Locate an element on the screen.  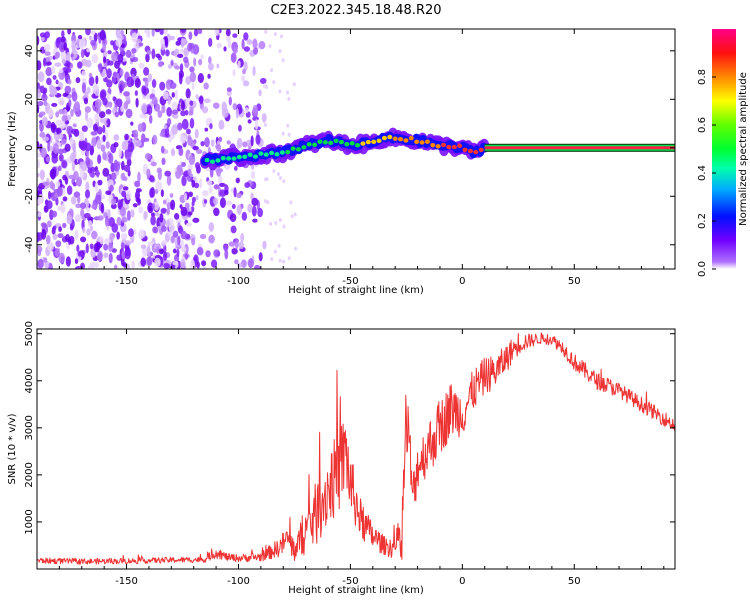
colorbar-gradient is located at coordinates (724, 149).